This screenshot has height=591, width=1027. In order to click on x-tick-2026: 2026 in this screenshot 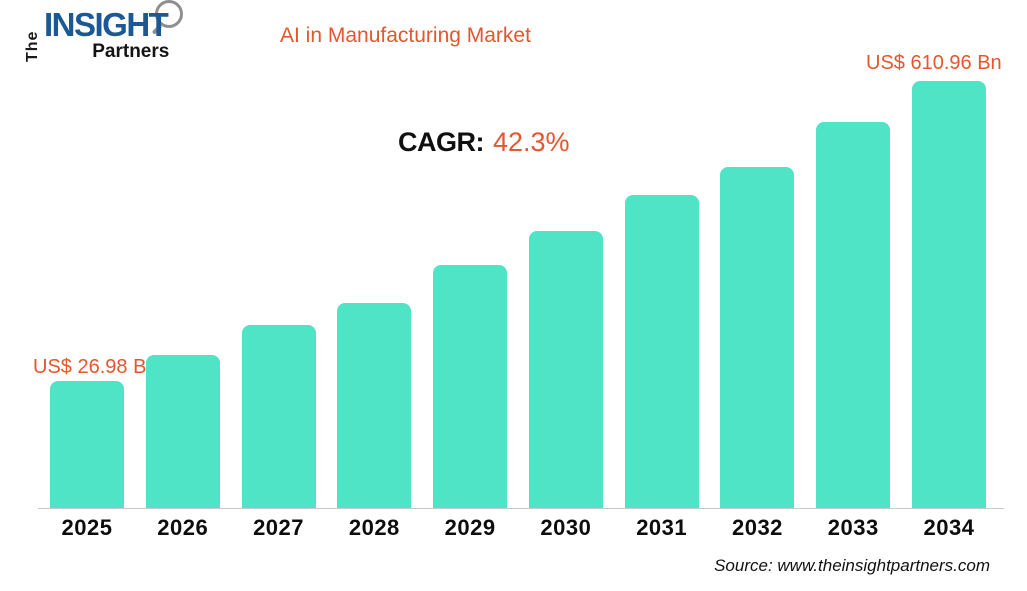, I will do `click(183, 527)`.